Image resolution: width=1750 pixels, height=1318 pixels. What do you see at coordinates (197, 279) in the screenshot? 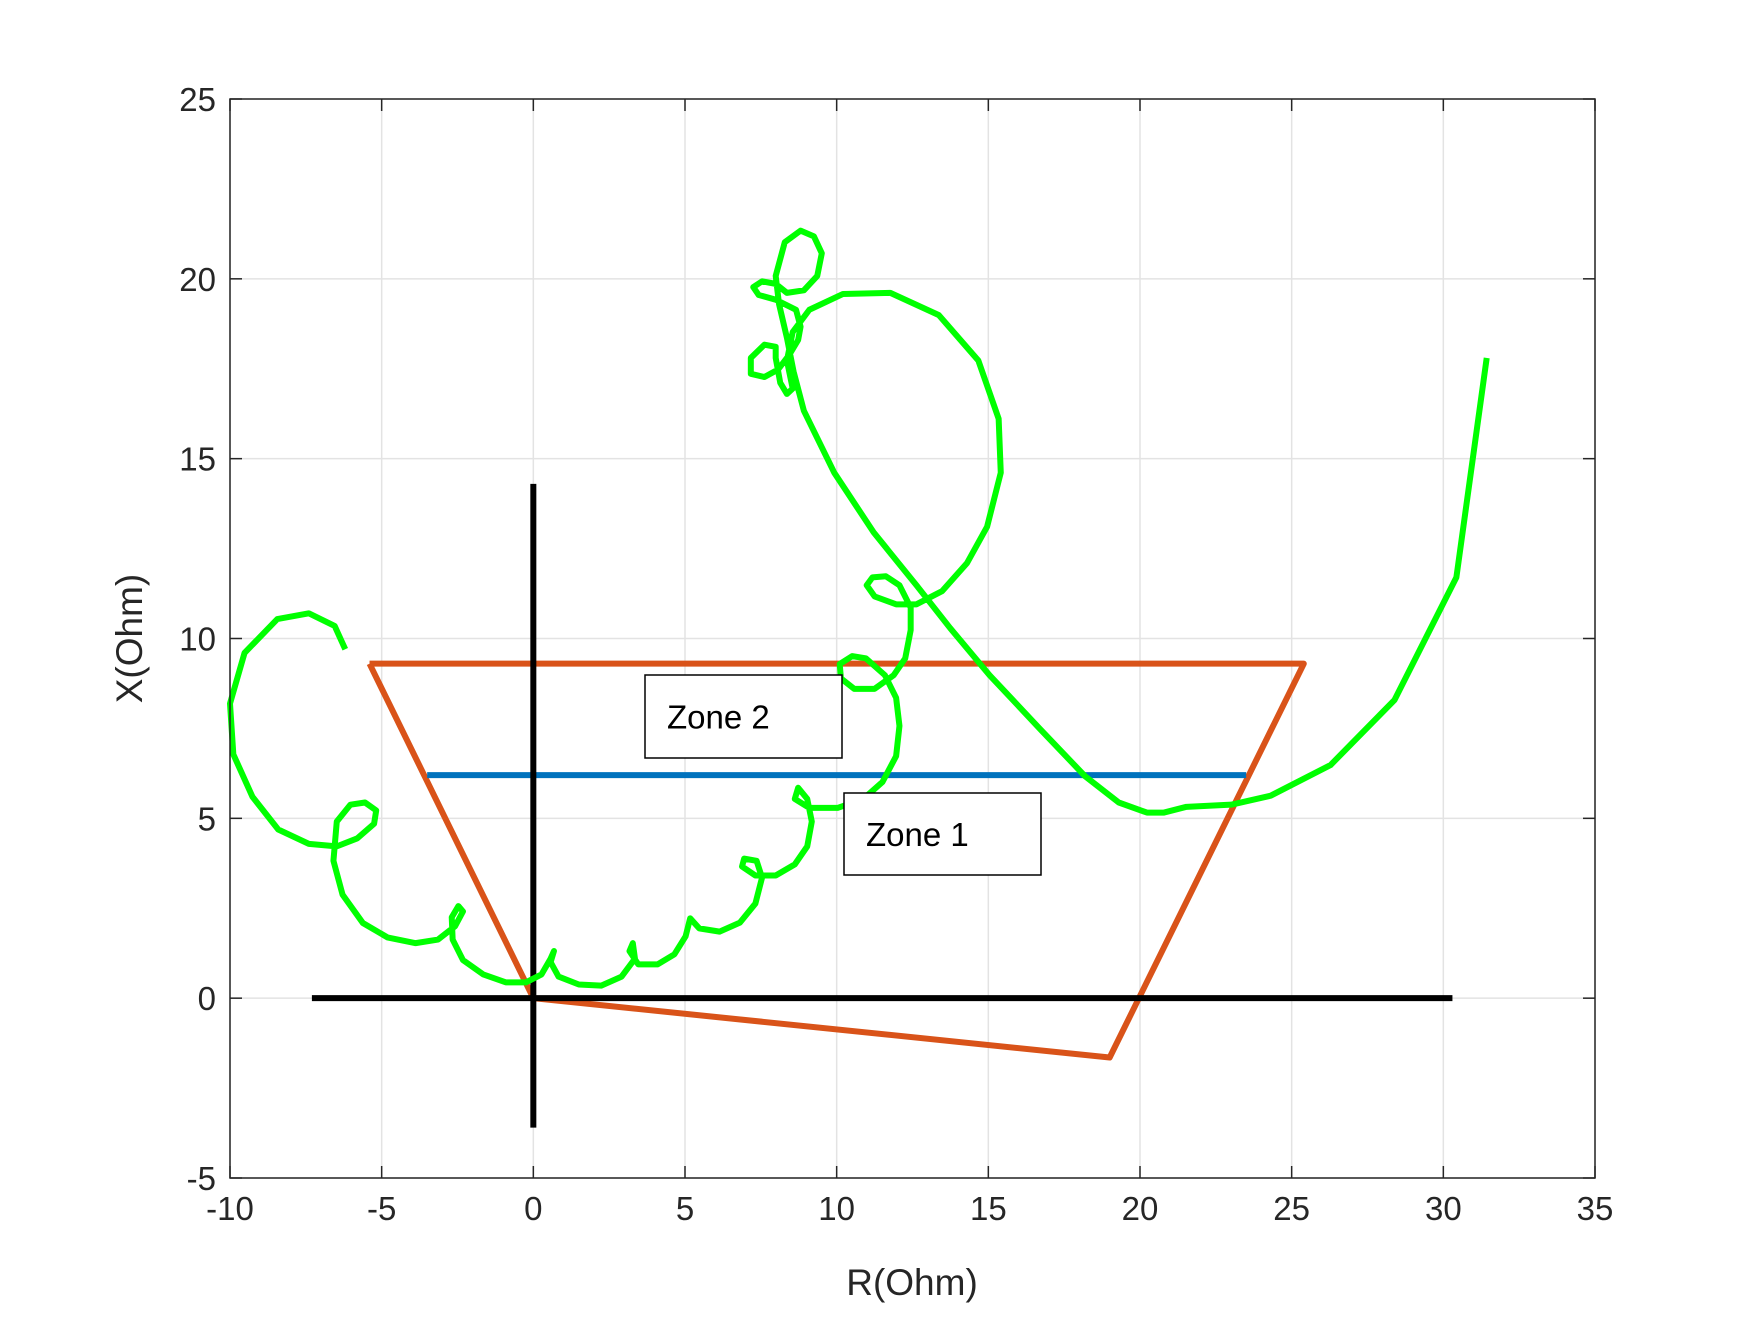
I see `y-tick-label: 20` at bounding box center [197, 279].